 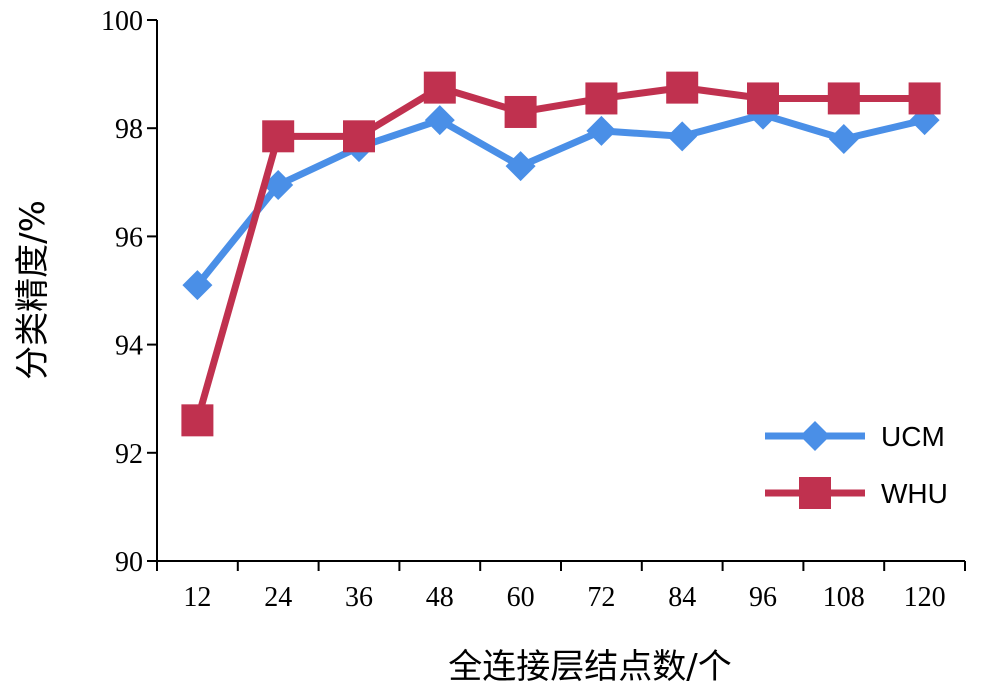 What do you see at coordinates (856, 465) in the screenshot?
I see `legend: UCM WHU` at bounding box center [856, 465].